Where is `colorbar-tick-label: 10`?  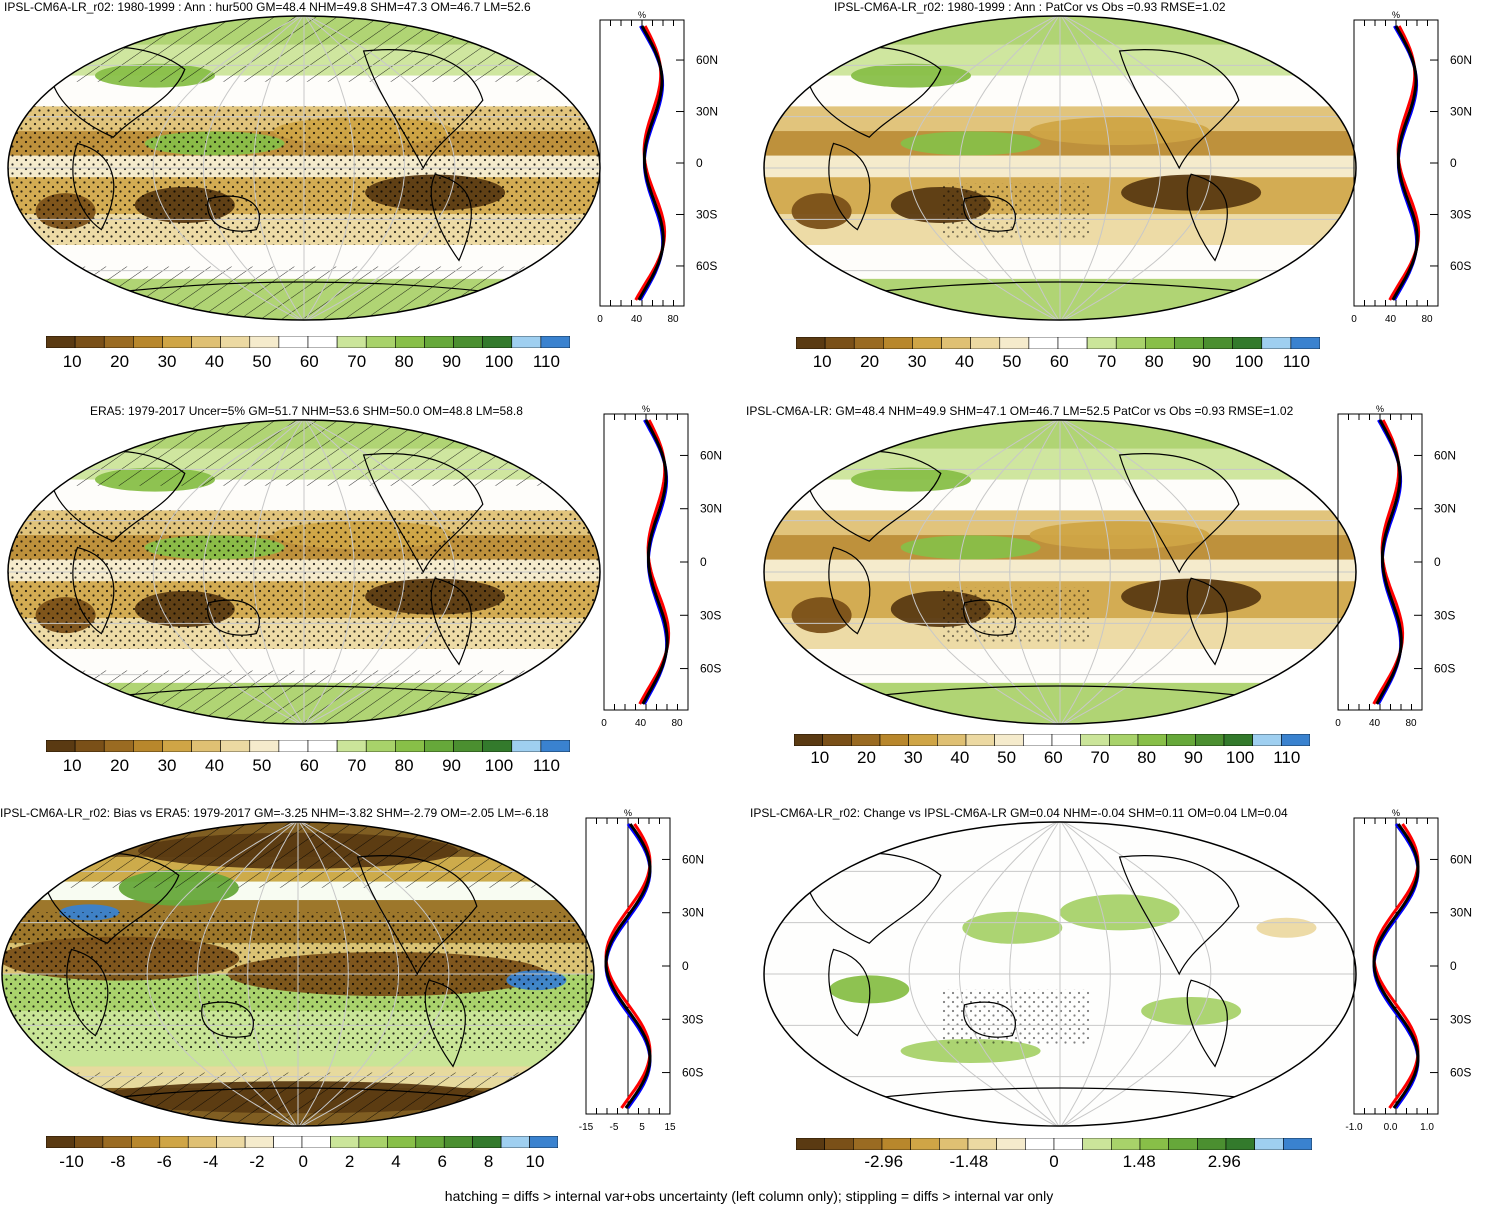
colorbar-tick-label: 10 is located at coordinates (535, 1161).